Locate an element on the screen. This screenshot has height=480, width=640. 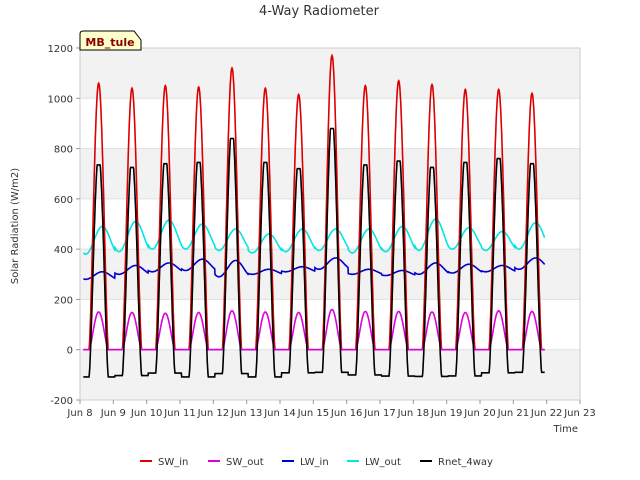
x-tick-label: Jun 17 is located at coordinates (379, 413).